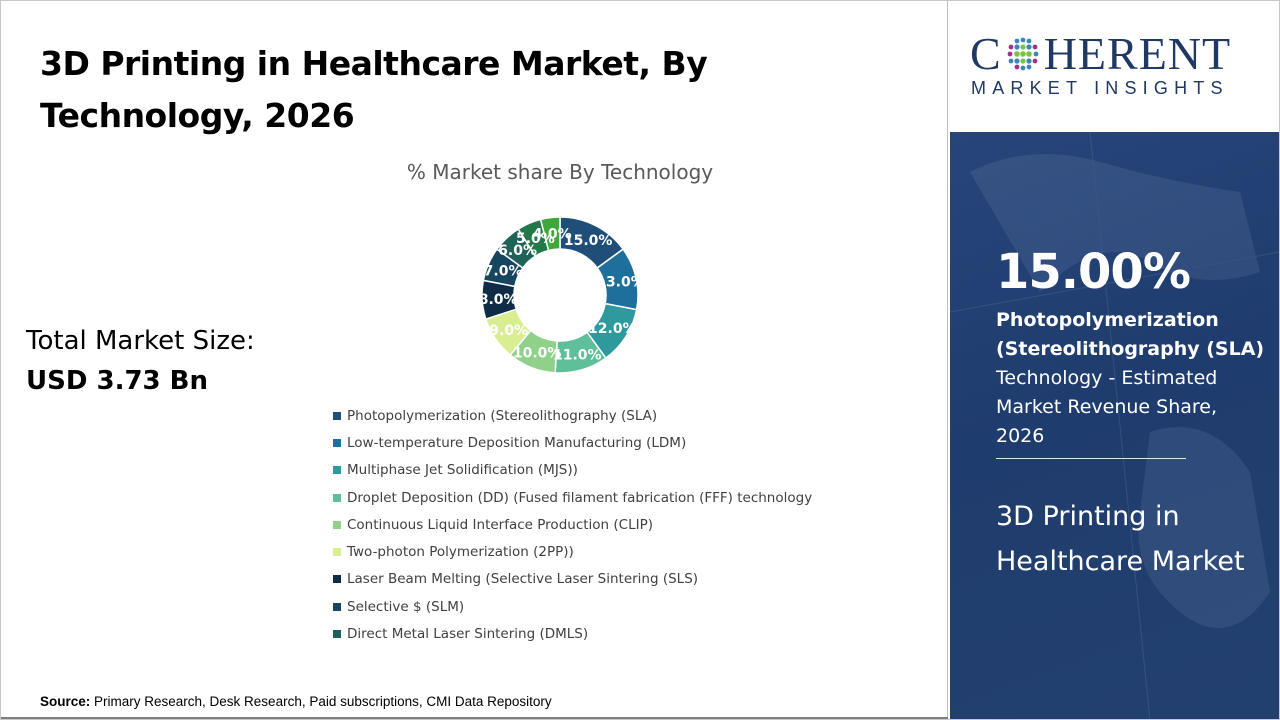 The width and height of the screenshot is (1280, 720). What do you see at coordinates (577, 356) in the screenshot?
I see `slice-data-label: 11.0%` at bounding box center [577, 356].